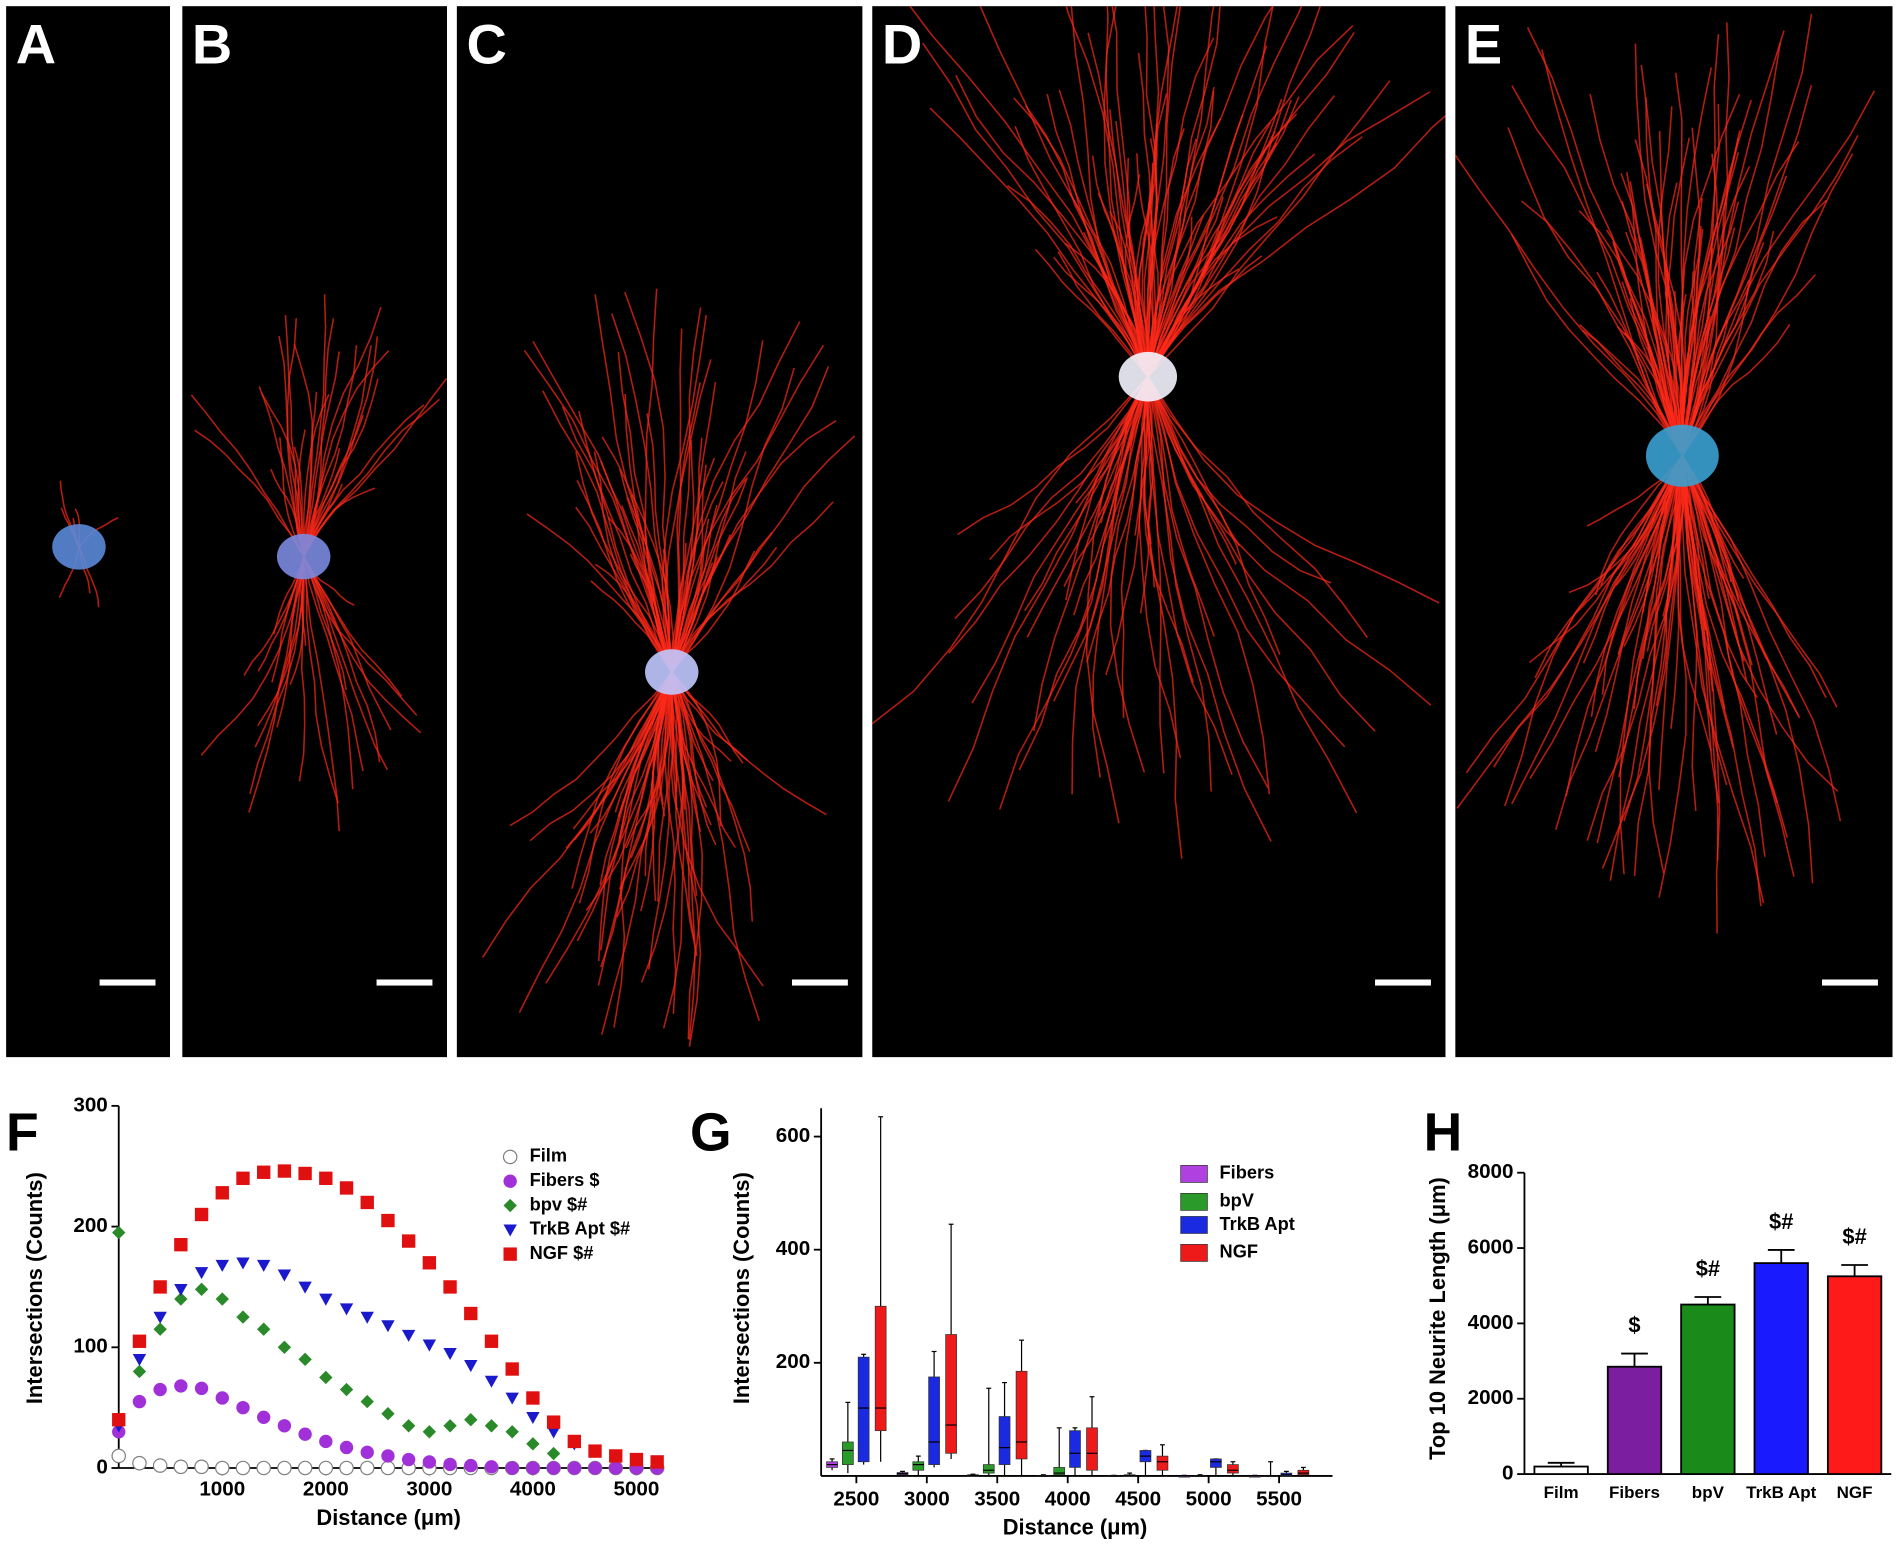  I want to click on y-axis-label: Top 10 Neurite Length (μm), so click(1437, 1318).